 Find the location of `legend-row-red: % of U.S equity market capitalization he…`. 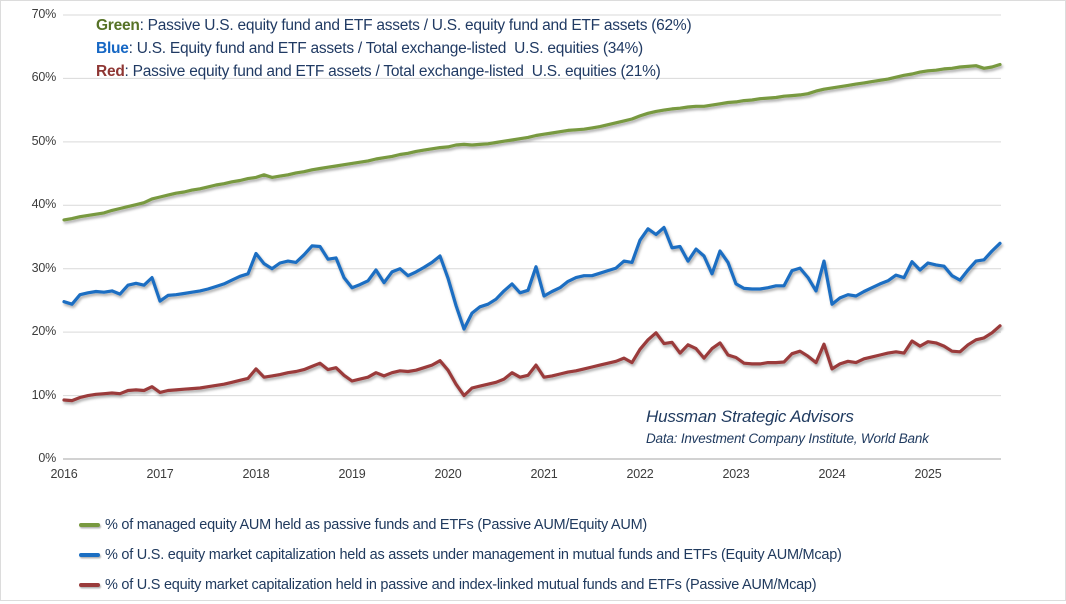

legend-row-red: % of U.S equity market capitalization he… is located at coordinates (460, 585).